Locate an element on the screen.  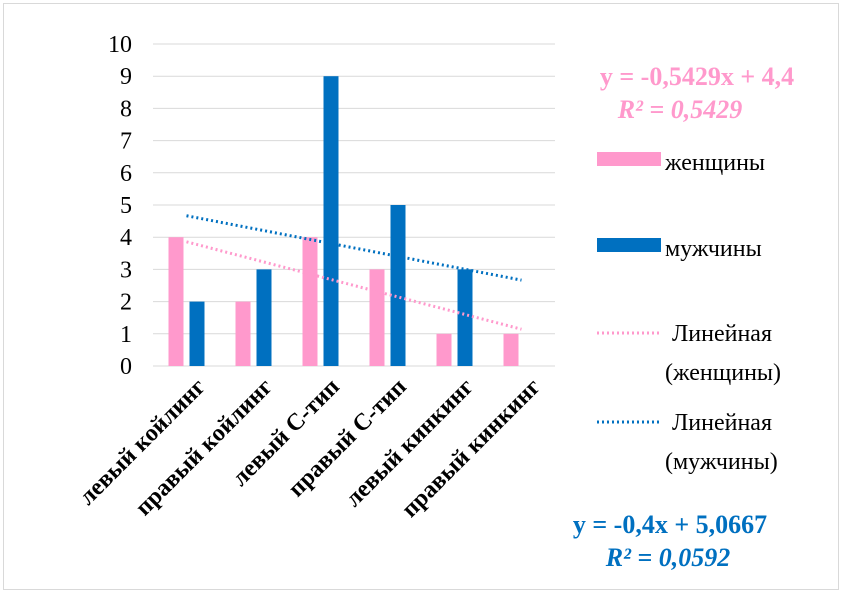
y-axis-ticks: 0 1 2 3 4 5 6 7 8 9 10 is located at coordinates (120, 206).